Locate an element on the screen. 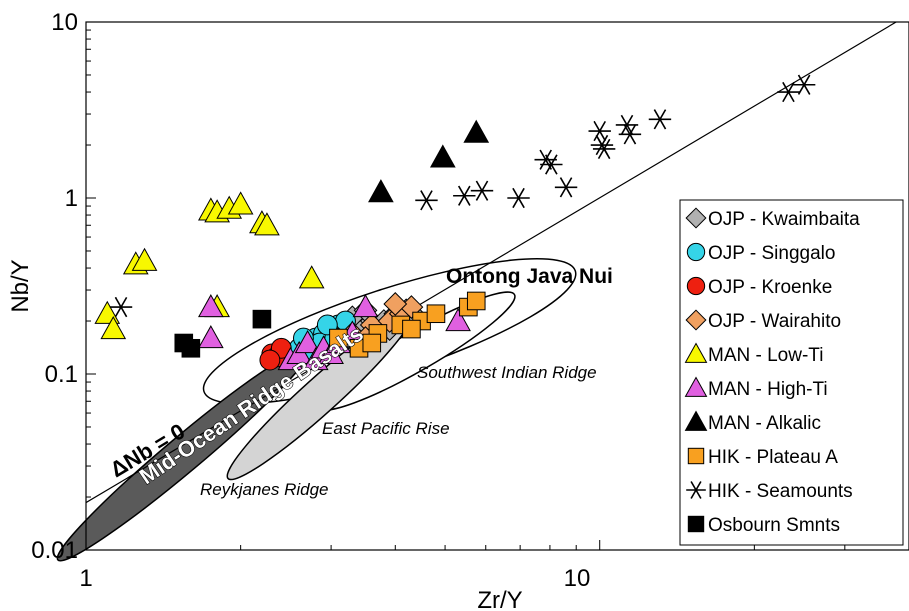  legend-label-man-alkalic: MAN - Alkalic is located at coordinates (764, 423).